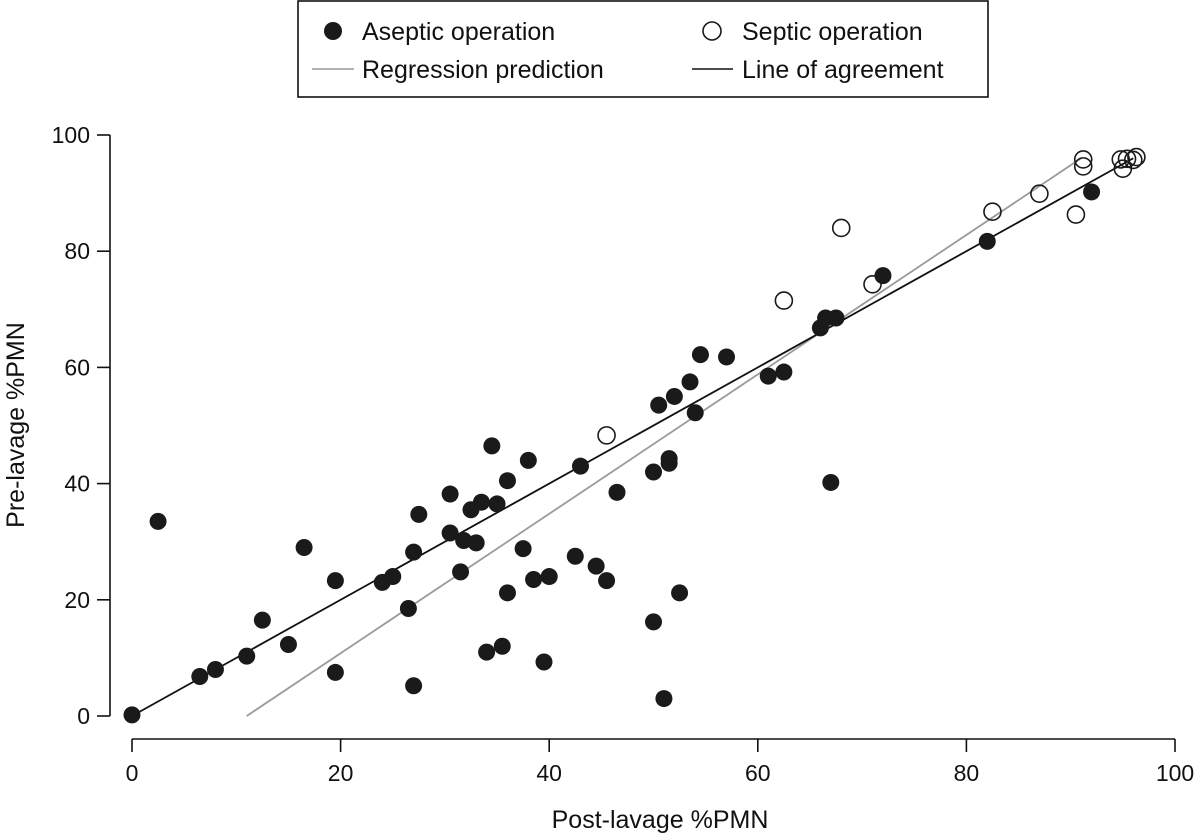 This screenshot has width=1200, height=835. I want to click on x-ticks: 0 20 40 60 80 100, so click(660, 762).